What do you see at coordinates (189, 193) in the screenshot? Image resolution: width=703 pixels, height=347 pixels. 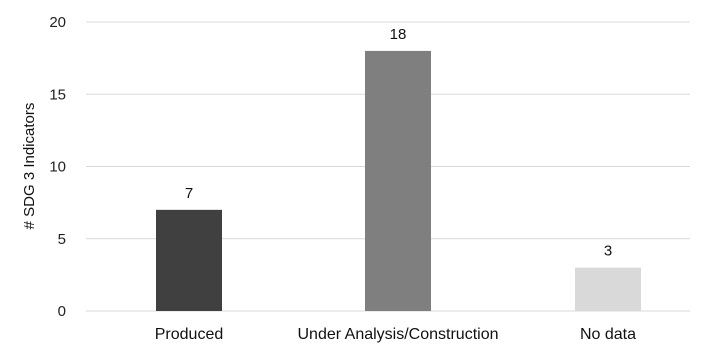 I see `data-label: 7` at bounding box center [189, 193].